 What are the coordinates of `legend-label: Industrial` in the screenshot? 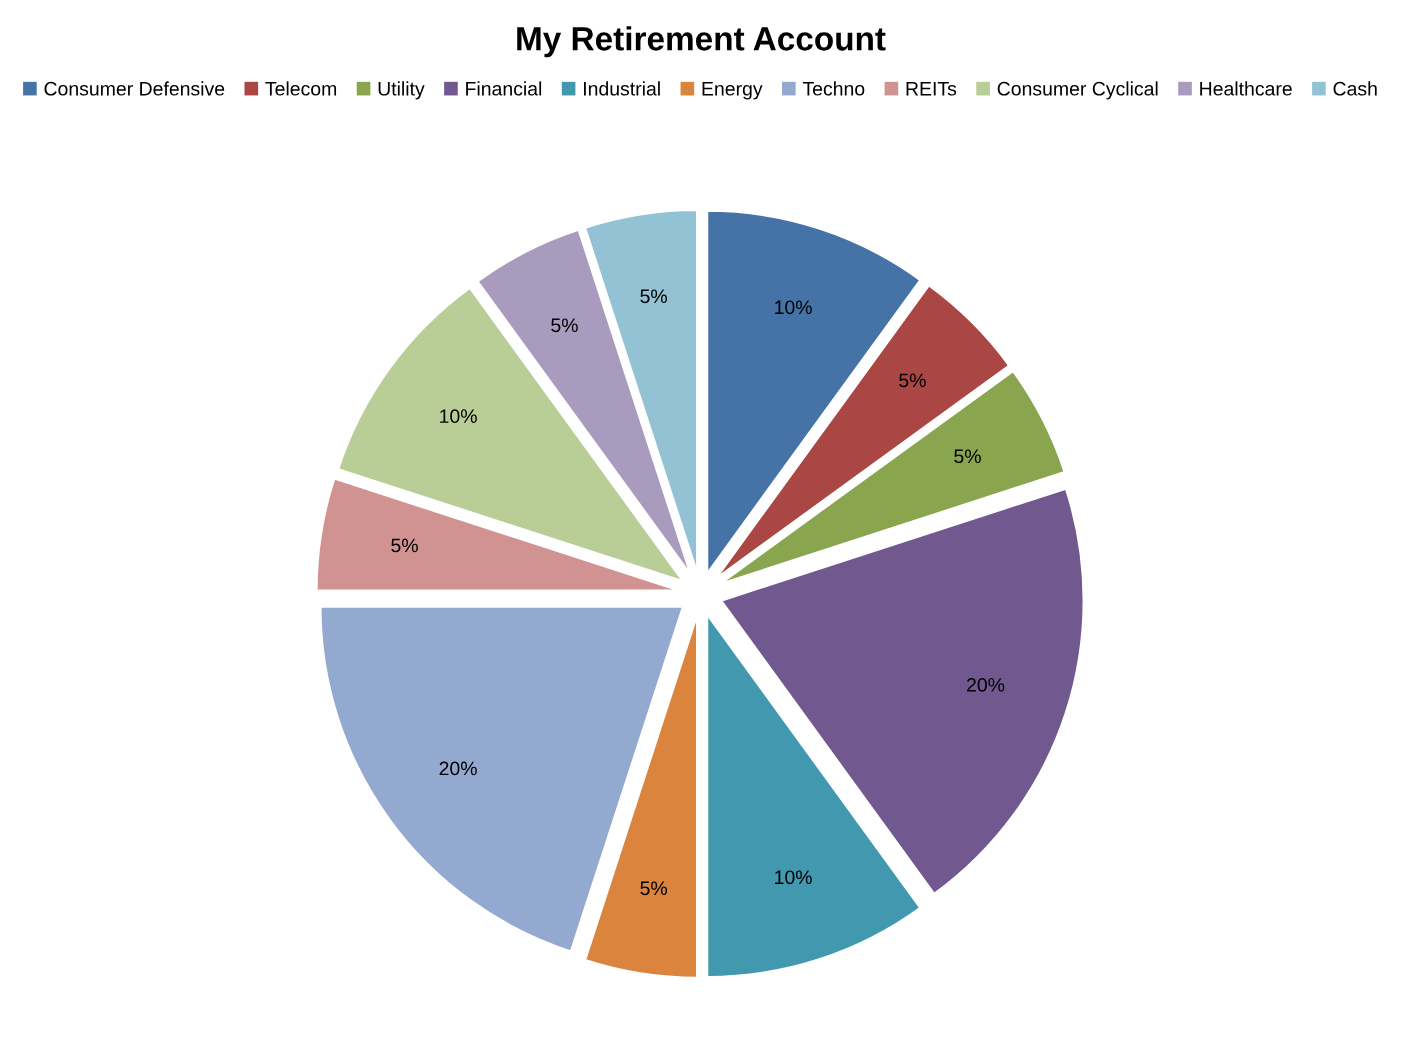 It's located at (622, 88).